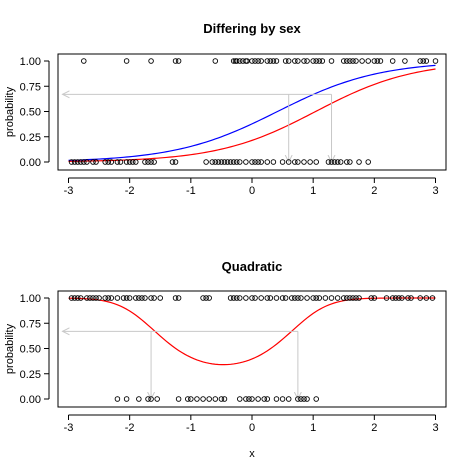 This screenshot has width=474, height=474. What do you see at coordinates (30, 62) in the screenshot?
I see `y-tick-label: 1.00` at bounding box center [30, 62].